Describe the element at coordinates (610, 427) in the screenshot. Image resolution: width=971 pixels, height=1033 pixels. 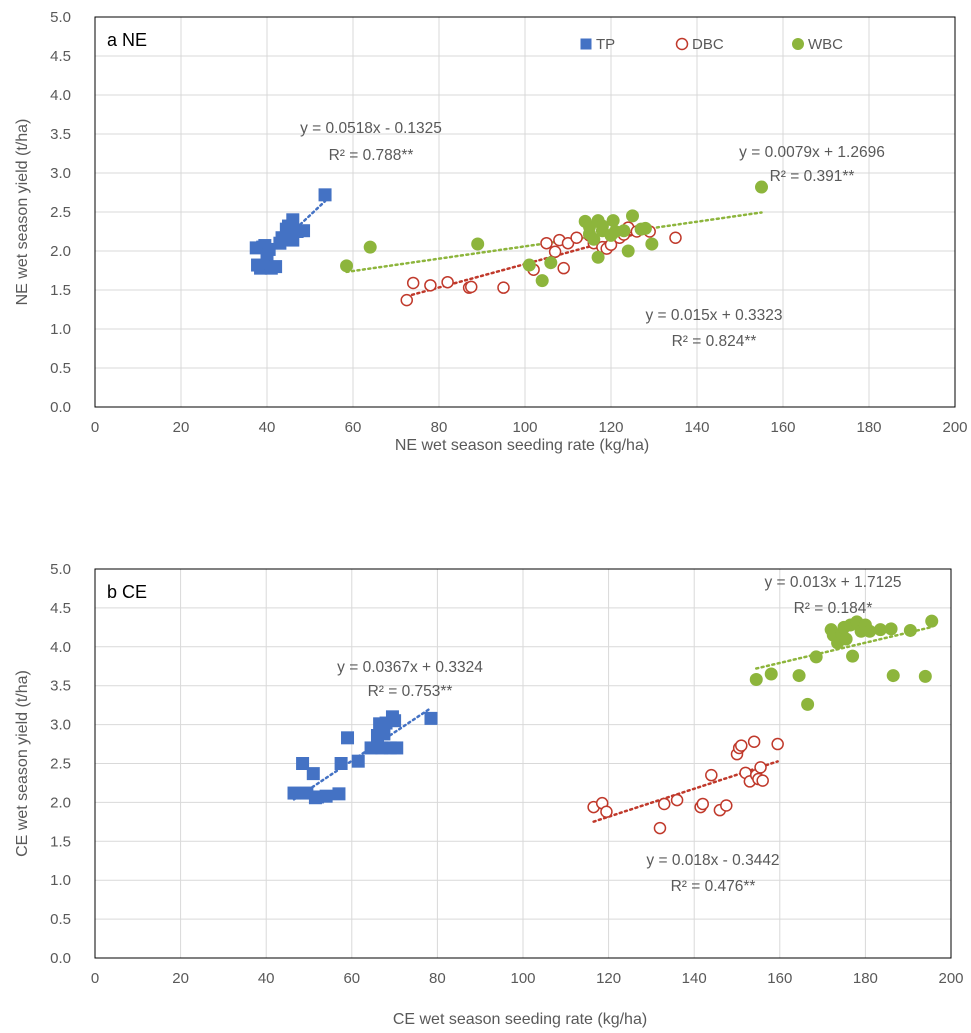
I see `x-tick-label: 120` at that location.